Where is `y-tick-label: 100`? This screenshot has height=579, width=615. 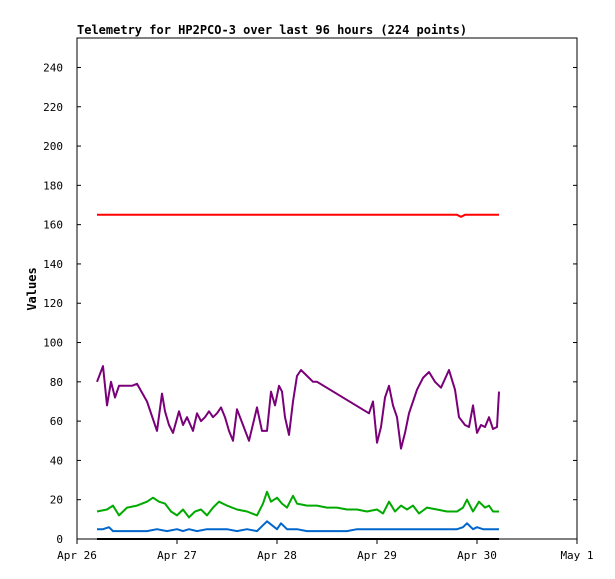
y-tick-label: 100 is located at coordinates (53, 343).